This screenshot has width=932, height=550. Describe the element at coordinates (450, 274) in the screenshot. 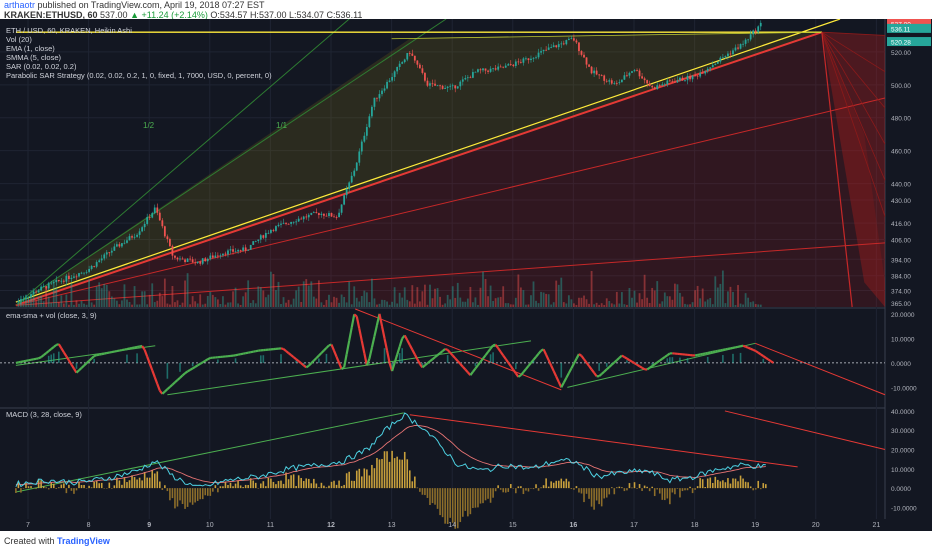

I see `red-fan-low` at that location.